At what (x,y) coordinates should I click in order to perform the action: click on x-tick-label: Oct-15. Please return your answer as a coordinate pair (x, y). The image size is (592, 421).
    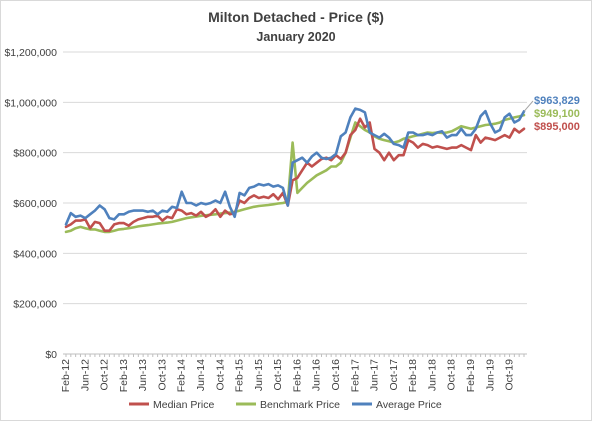
    Looking at the image, I should click on (278, 375).